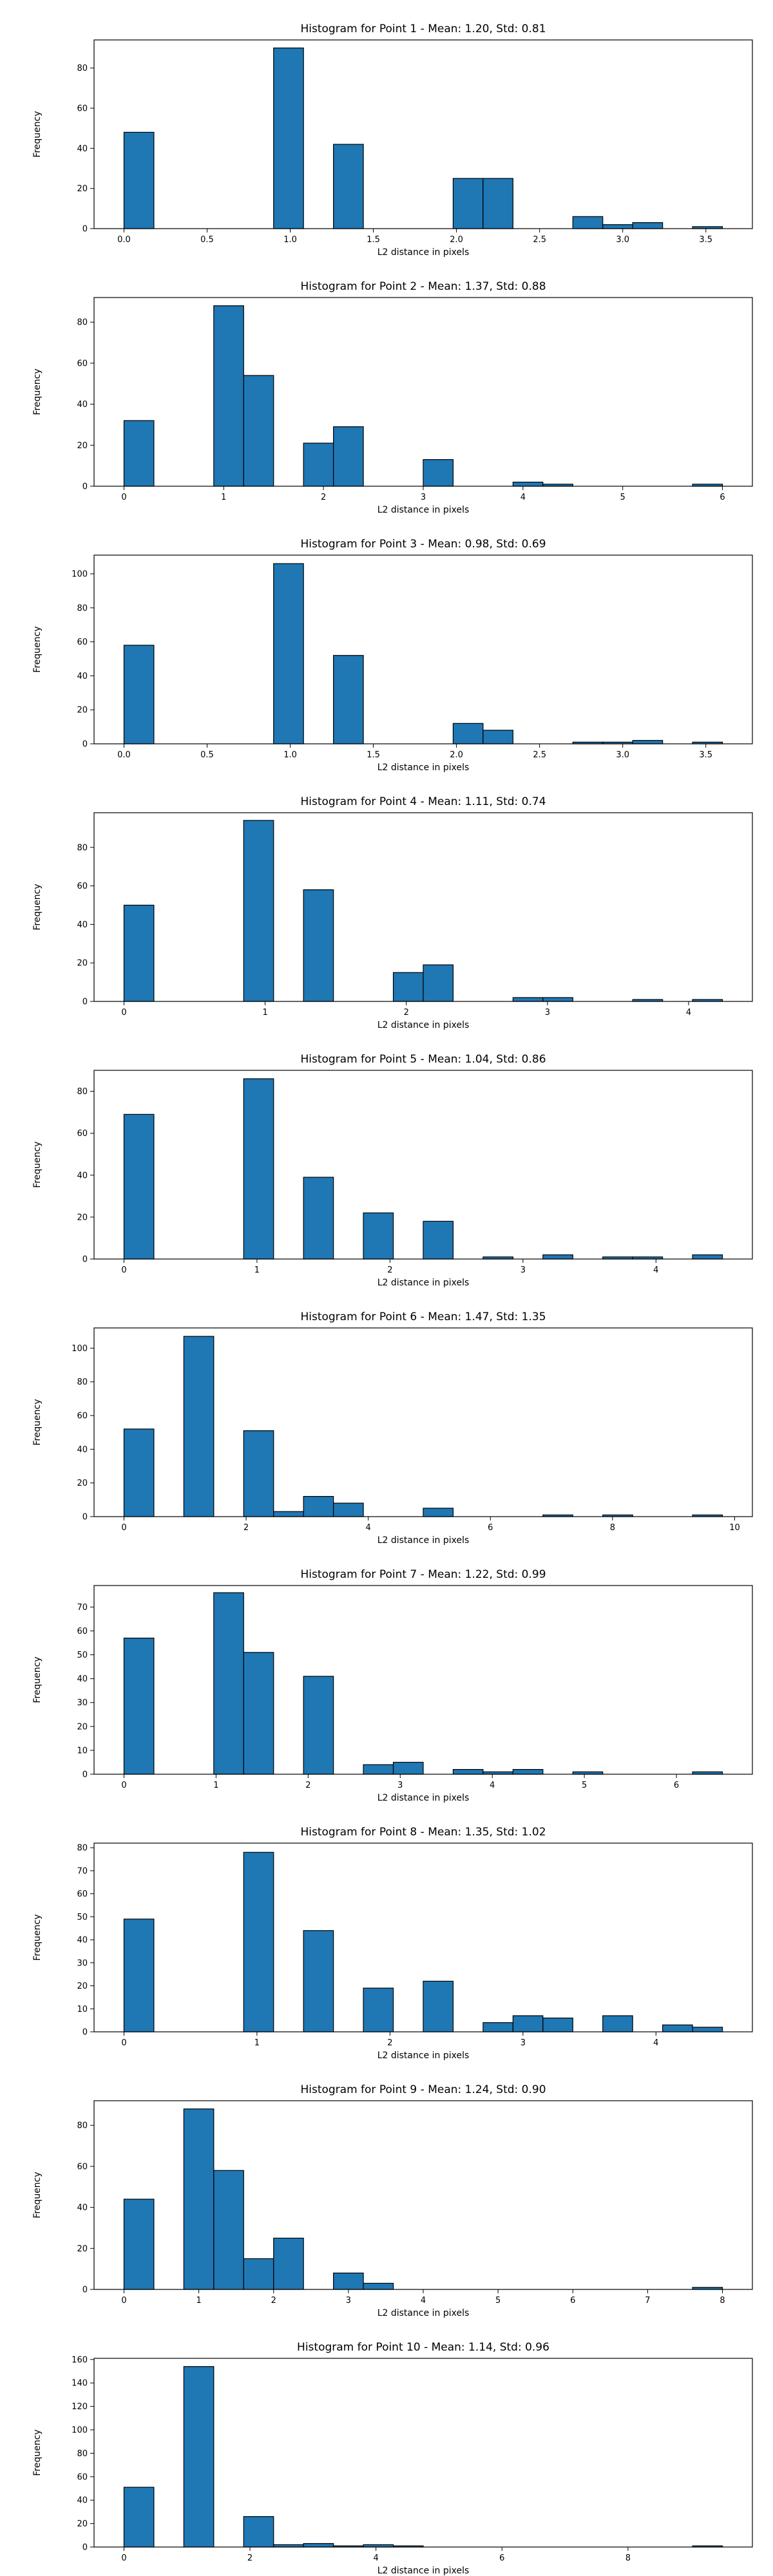 This screenshot has height=2576, width=773. Describe the element at coordinates (373, 755) in the screenshot. I see `x-tick-label: 1.5` at that location.